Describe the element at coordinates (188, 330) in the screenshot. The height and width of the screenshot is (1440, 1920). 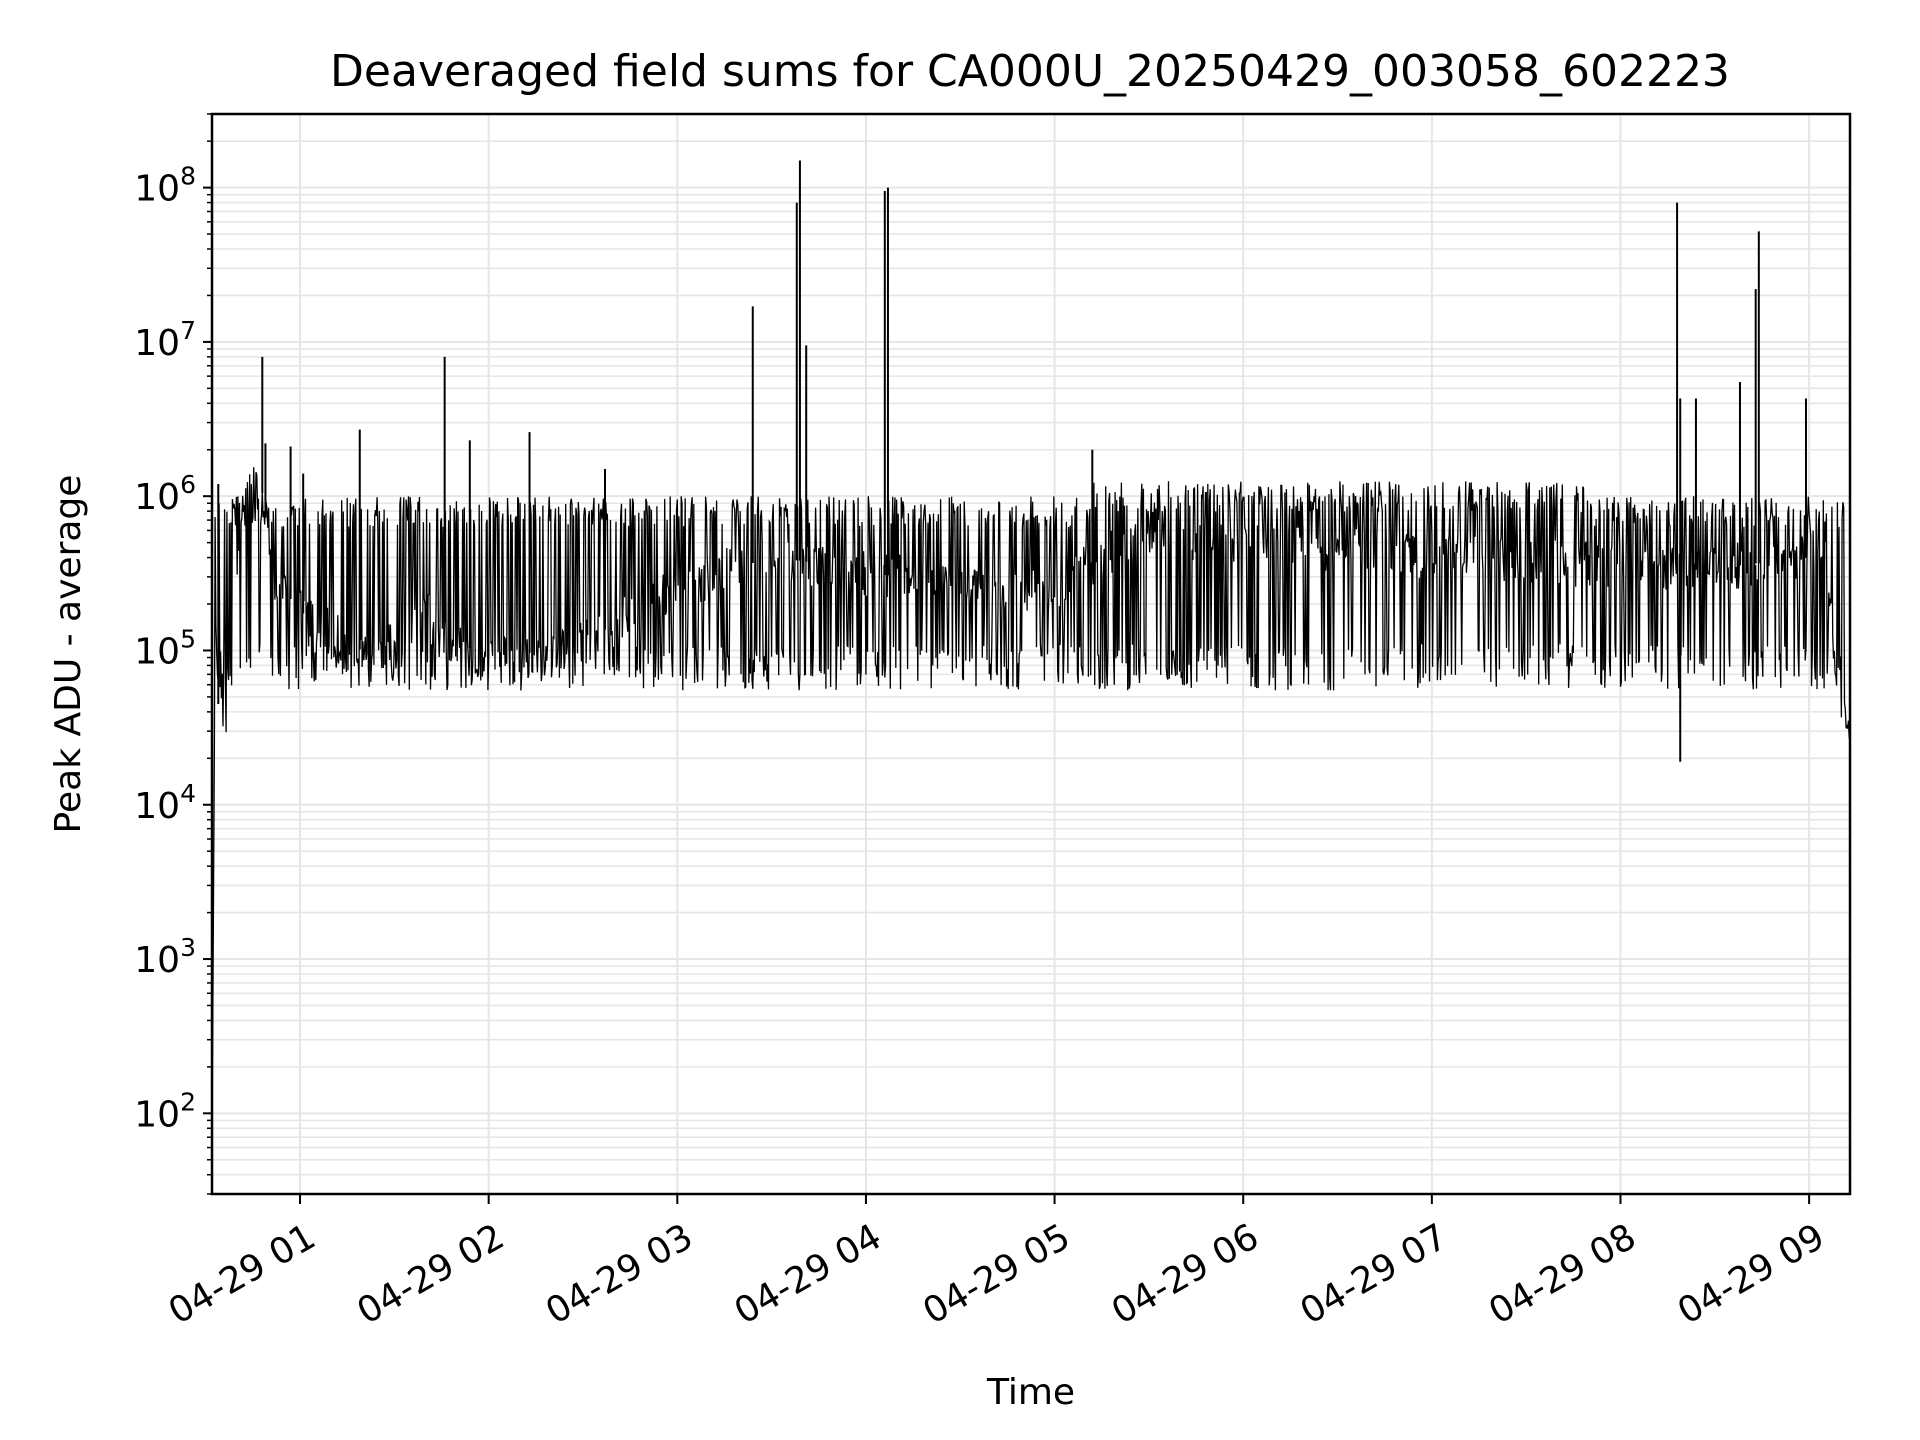
I see `y-tick-exponent: 7` at that location.